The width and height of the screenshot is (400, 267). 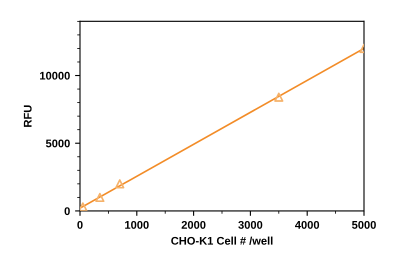 I want to click on y-axis-title: RFU, so click(x=28, y=116).